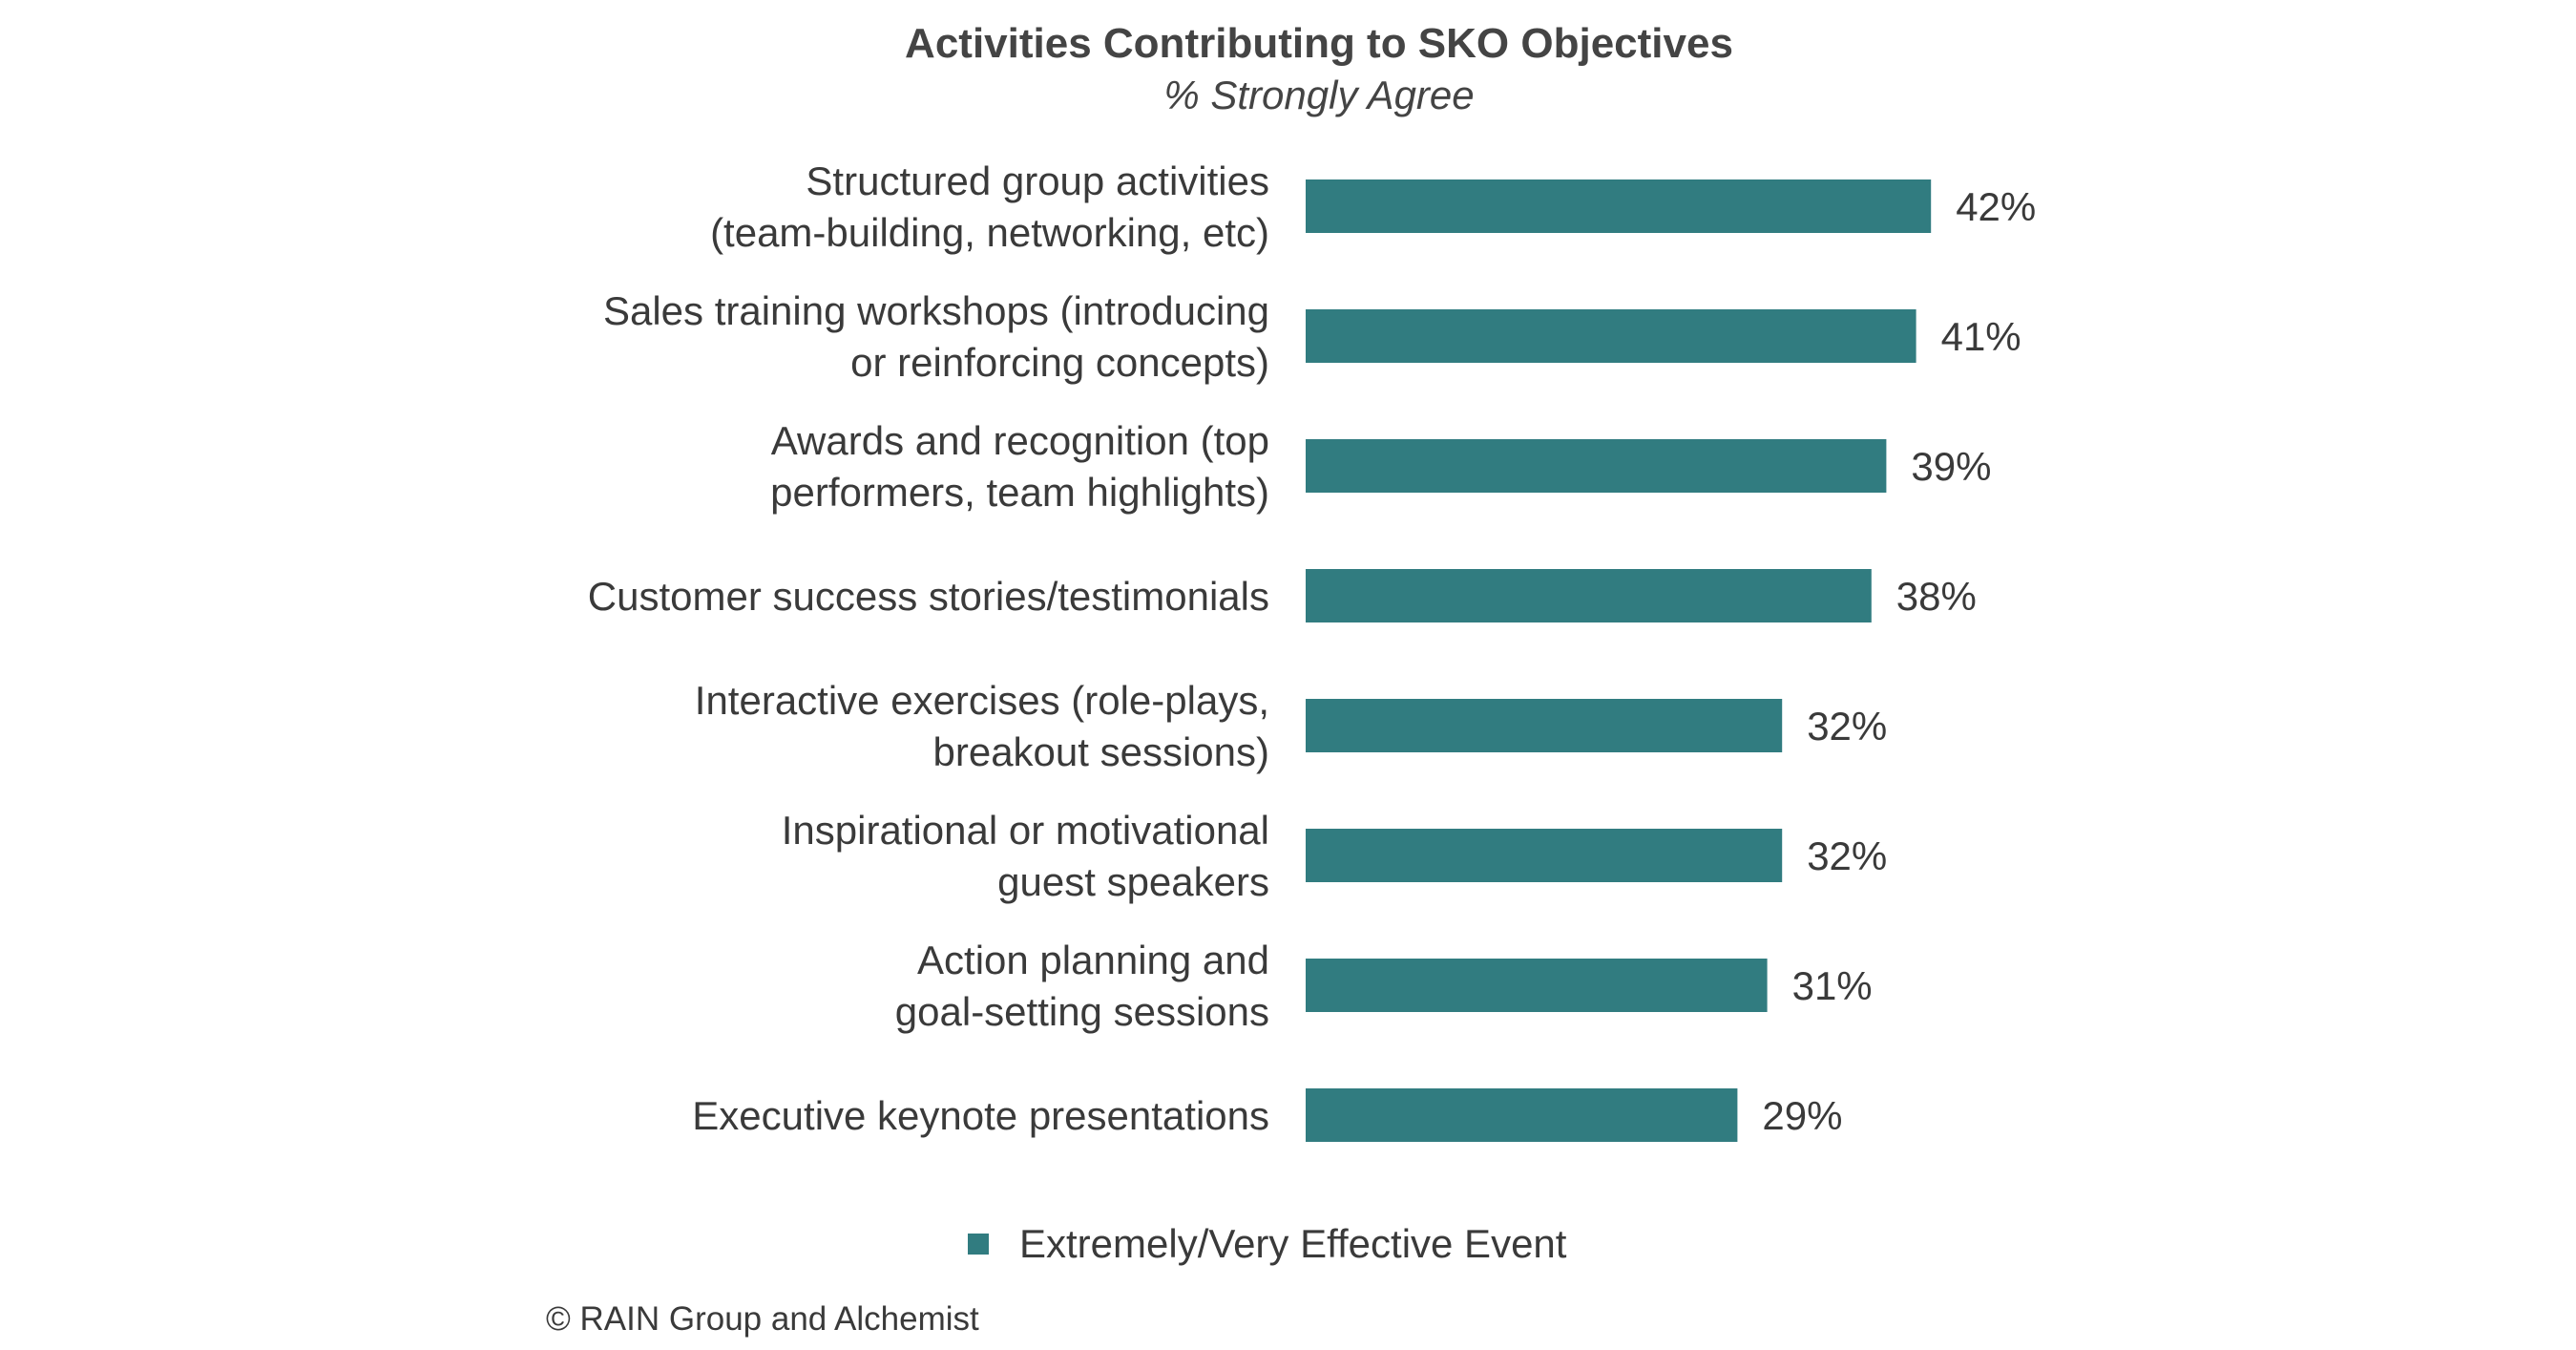 The width and height of the screenshot is (2576, 1350). What do you see at coordinates (1093, 960) in the screenshot?
I see `category-label-6-line-0: Action planning and` at bounding box center [1093, 960].